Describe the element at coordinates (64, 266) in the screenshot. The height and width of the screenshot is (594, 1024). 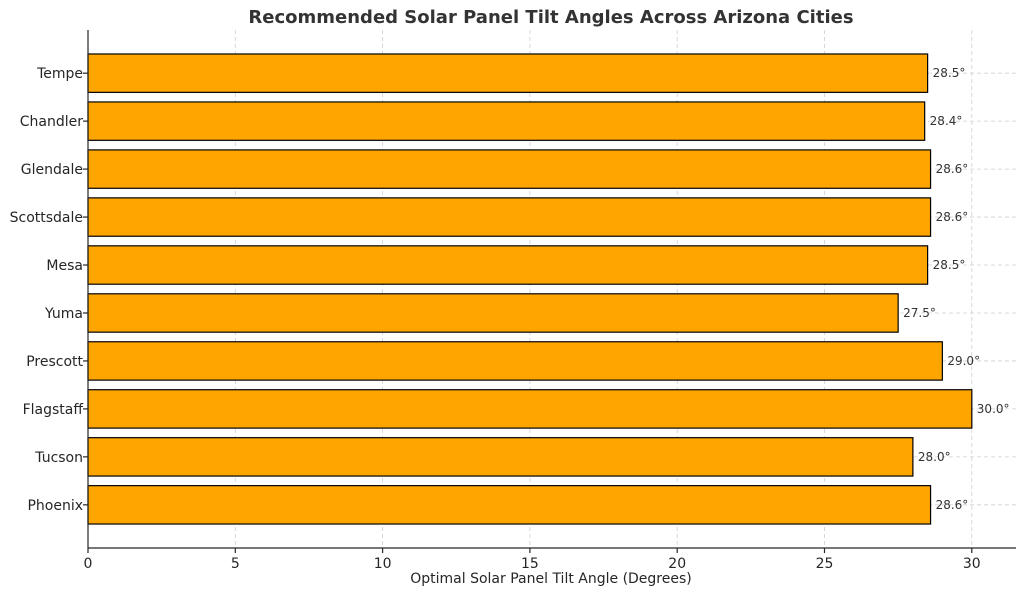
I see `y-tick-label: Mesa` at that location.